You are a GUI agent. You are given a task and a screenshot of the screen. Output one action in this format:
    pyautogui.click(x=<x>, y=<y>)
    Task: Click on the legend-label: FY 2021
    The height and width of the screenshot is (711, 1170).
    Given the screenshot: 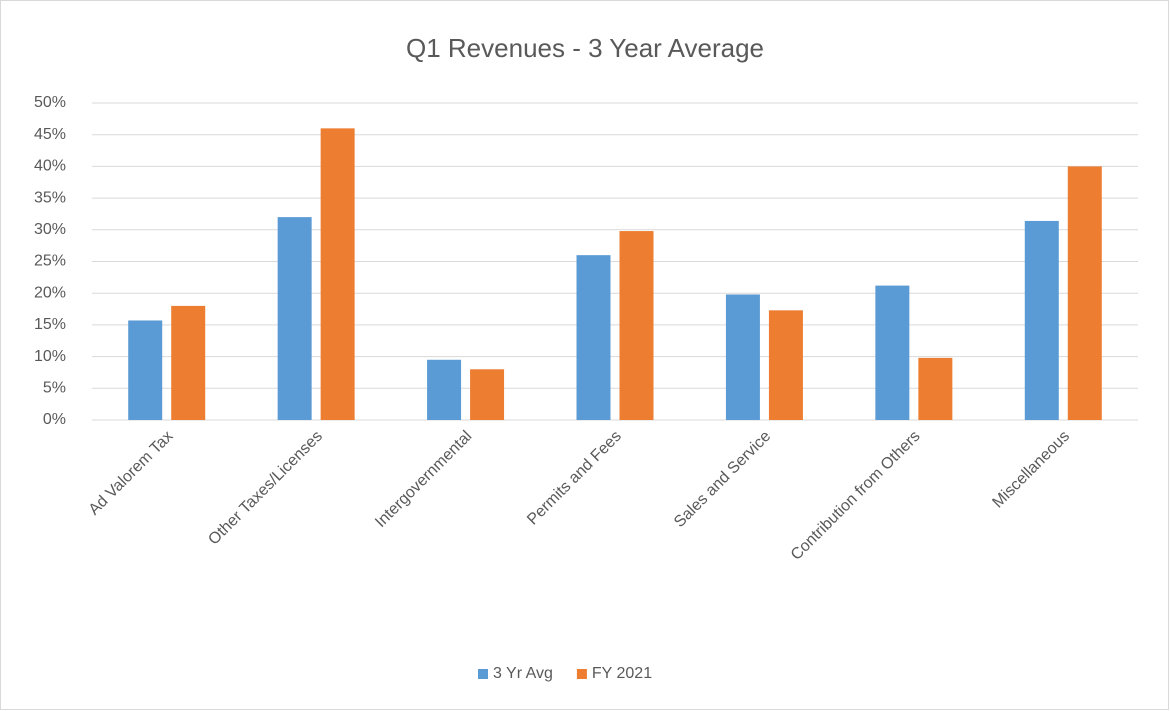 What is the action you would take?
    pyautogui.click(x=622, y=673)
    